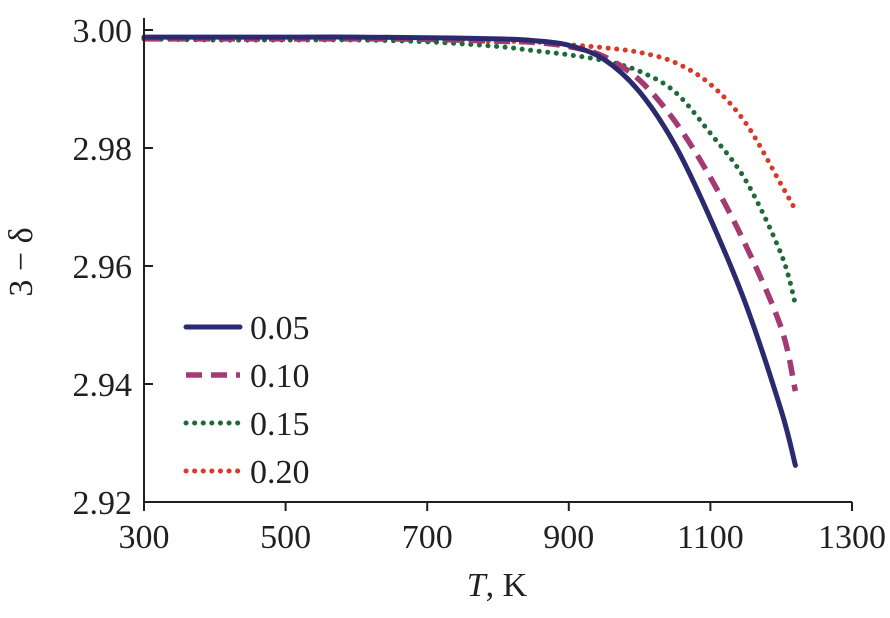  What do you see at coordinates (21, 261) in the screenshot?
I see `y-axis-title: 3 − δ` at bounding box center [21, 261].